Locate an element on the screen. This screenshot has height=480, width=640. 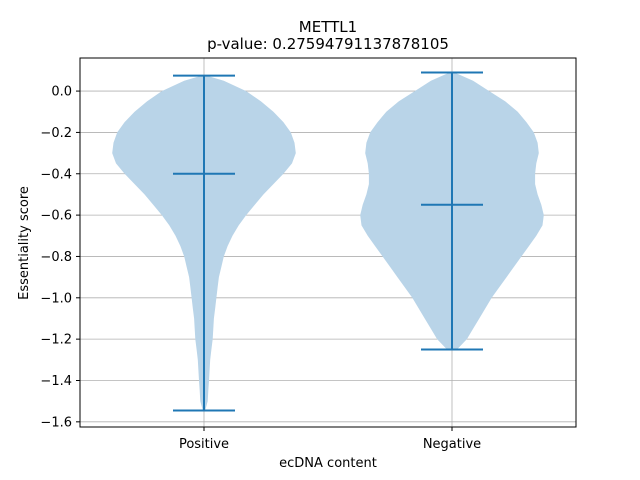
y-axis-label: Essentiality score is located at coordinates (24, 243).